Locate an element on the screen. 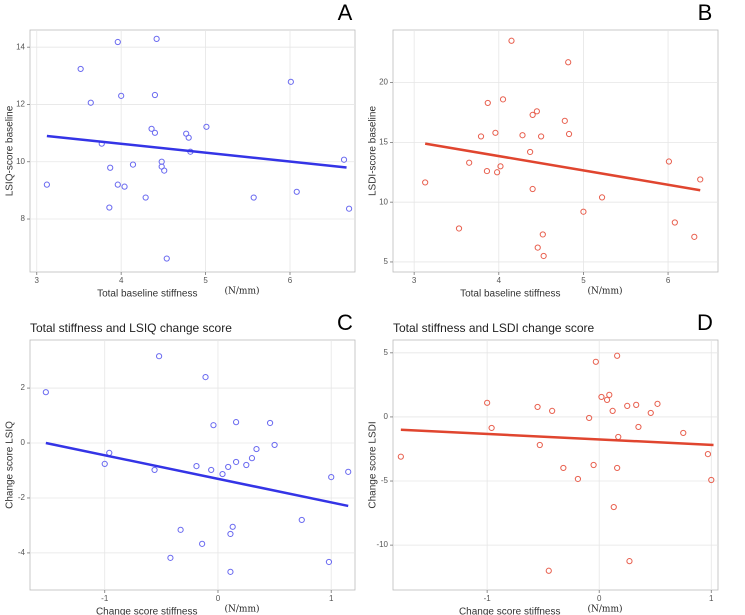 The height and width of the screenshot is (615, 745). y-tick-label: -10 is located at coordinates (382, 544).